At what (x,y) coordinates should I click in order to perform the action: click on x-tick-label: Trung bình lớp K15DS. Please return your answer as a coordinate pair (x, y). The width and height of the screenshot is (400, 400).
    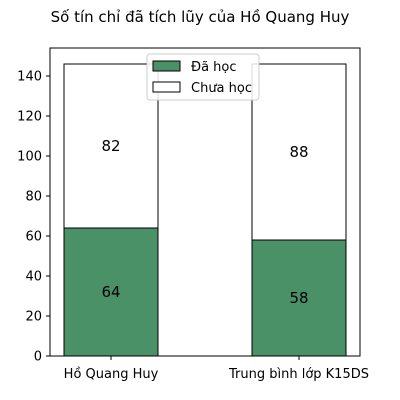
    Looking at the image, I should click on (298, 374).